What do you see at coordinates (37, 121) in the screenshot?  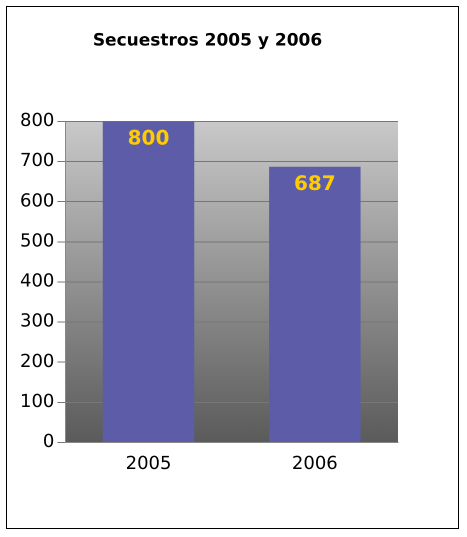 I see `y-tick-label: 800` at bounding box center [37, 121].